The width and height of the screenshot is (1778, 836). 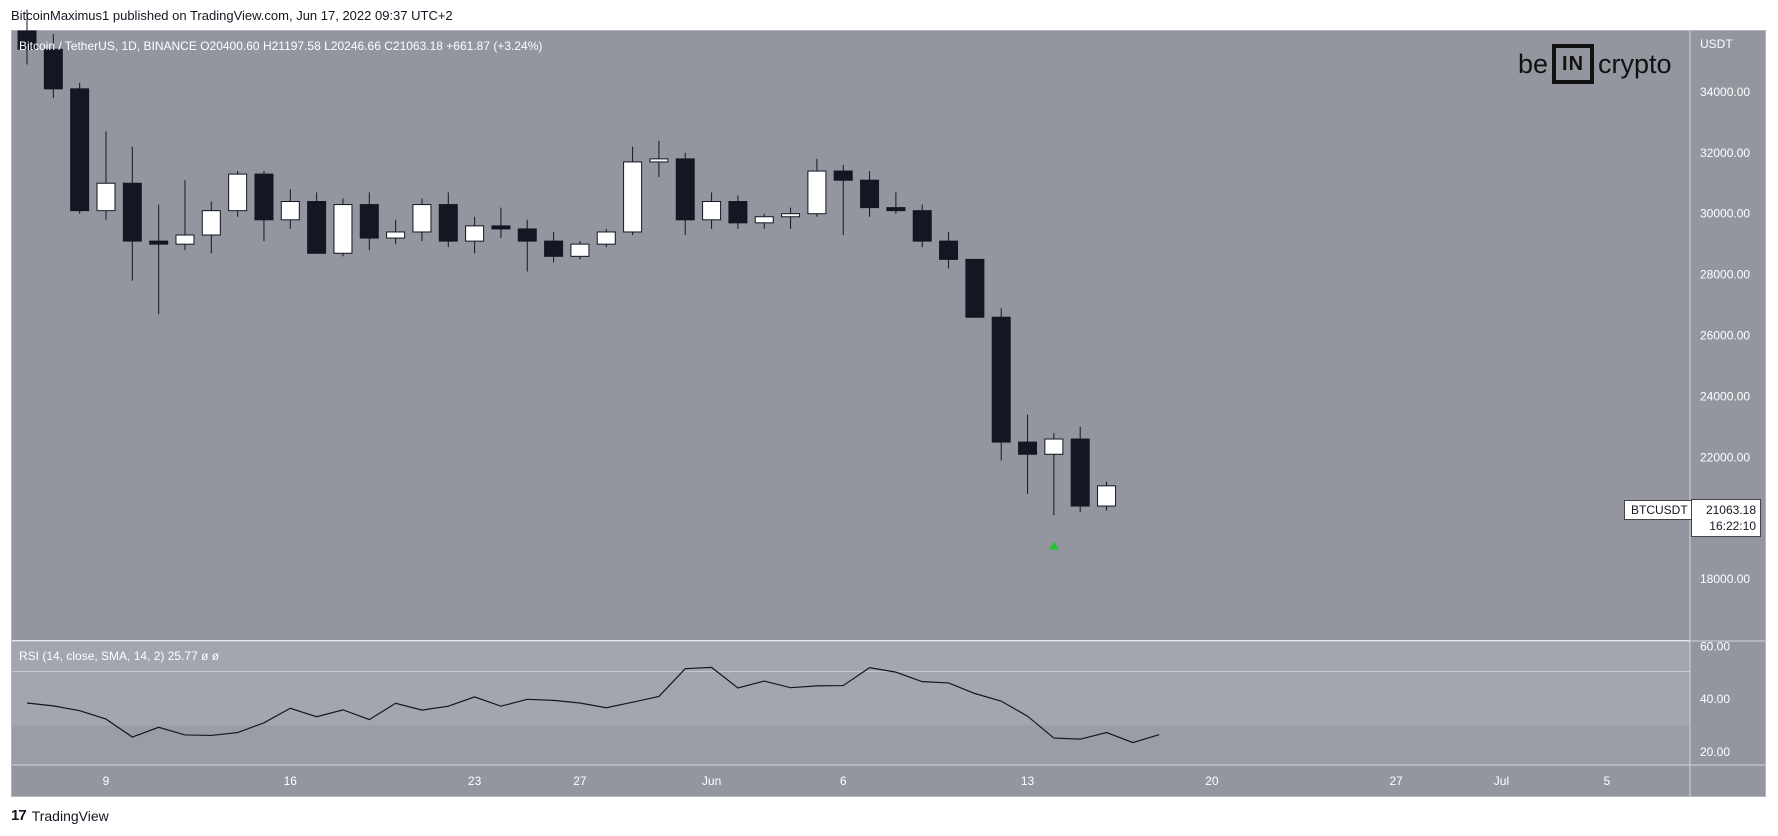 What do you see at coordinates (1730, 510) in the screenshot?
I see `last-price: 21063.18` at bounding box center [1730, 510].